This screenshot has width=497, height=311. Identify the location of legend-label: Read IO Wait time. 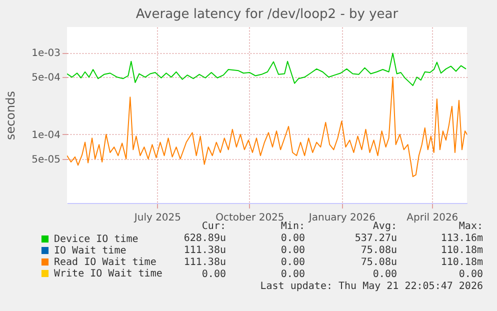
(105, 262).